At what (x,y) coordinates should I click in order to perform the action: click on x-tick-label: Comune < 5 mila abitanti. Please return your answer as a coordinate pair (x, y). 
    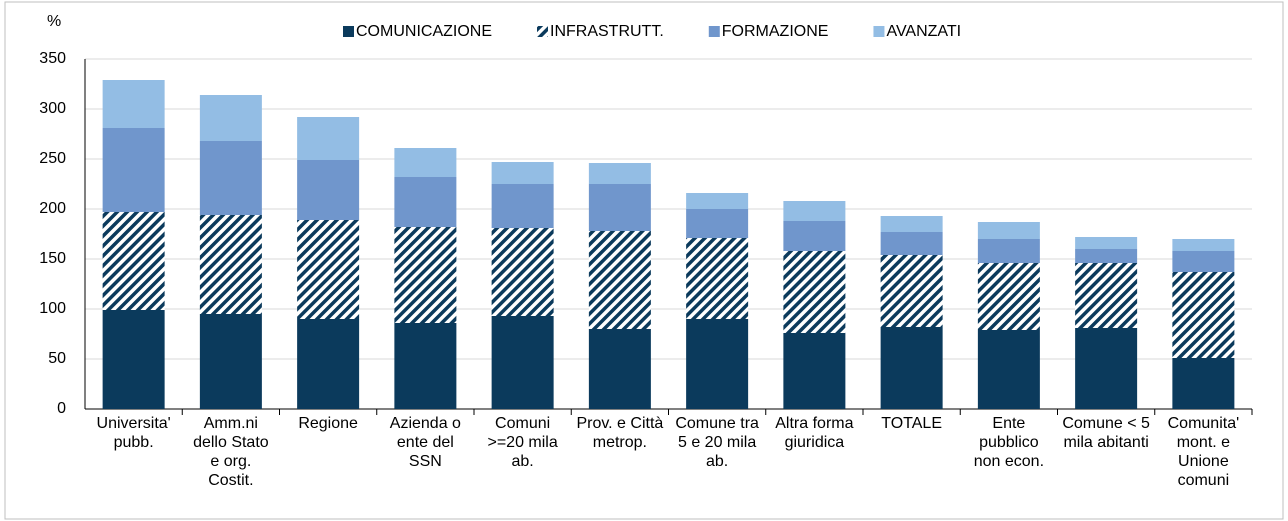
    Looking at the image, I should click on (1106, 433).